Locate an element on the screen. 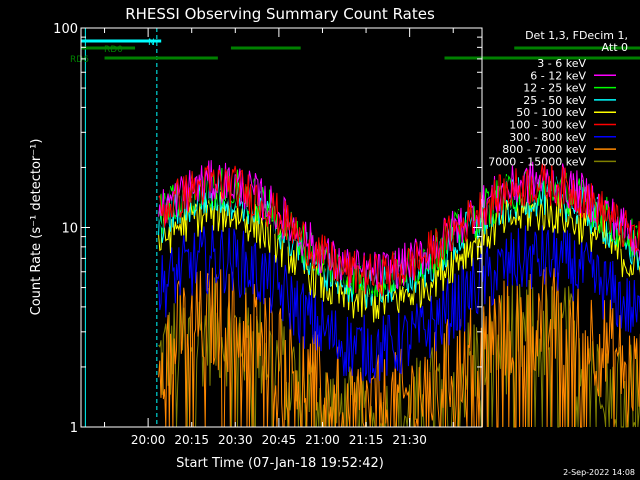 The image size is (640, 480). legend-label: 300 - 800 keV is located at coordinates (547, 137).